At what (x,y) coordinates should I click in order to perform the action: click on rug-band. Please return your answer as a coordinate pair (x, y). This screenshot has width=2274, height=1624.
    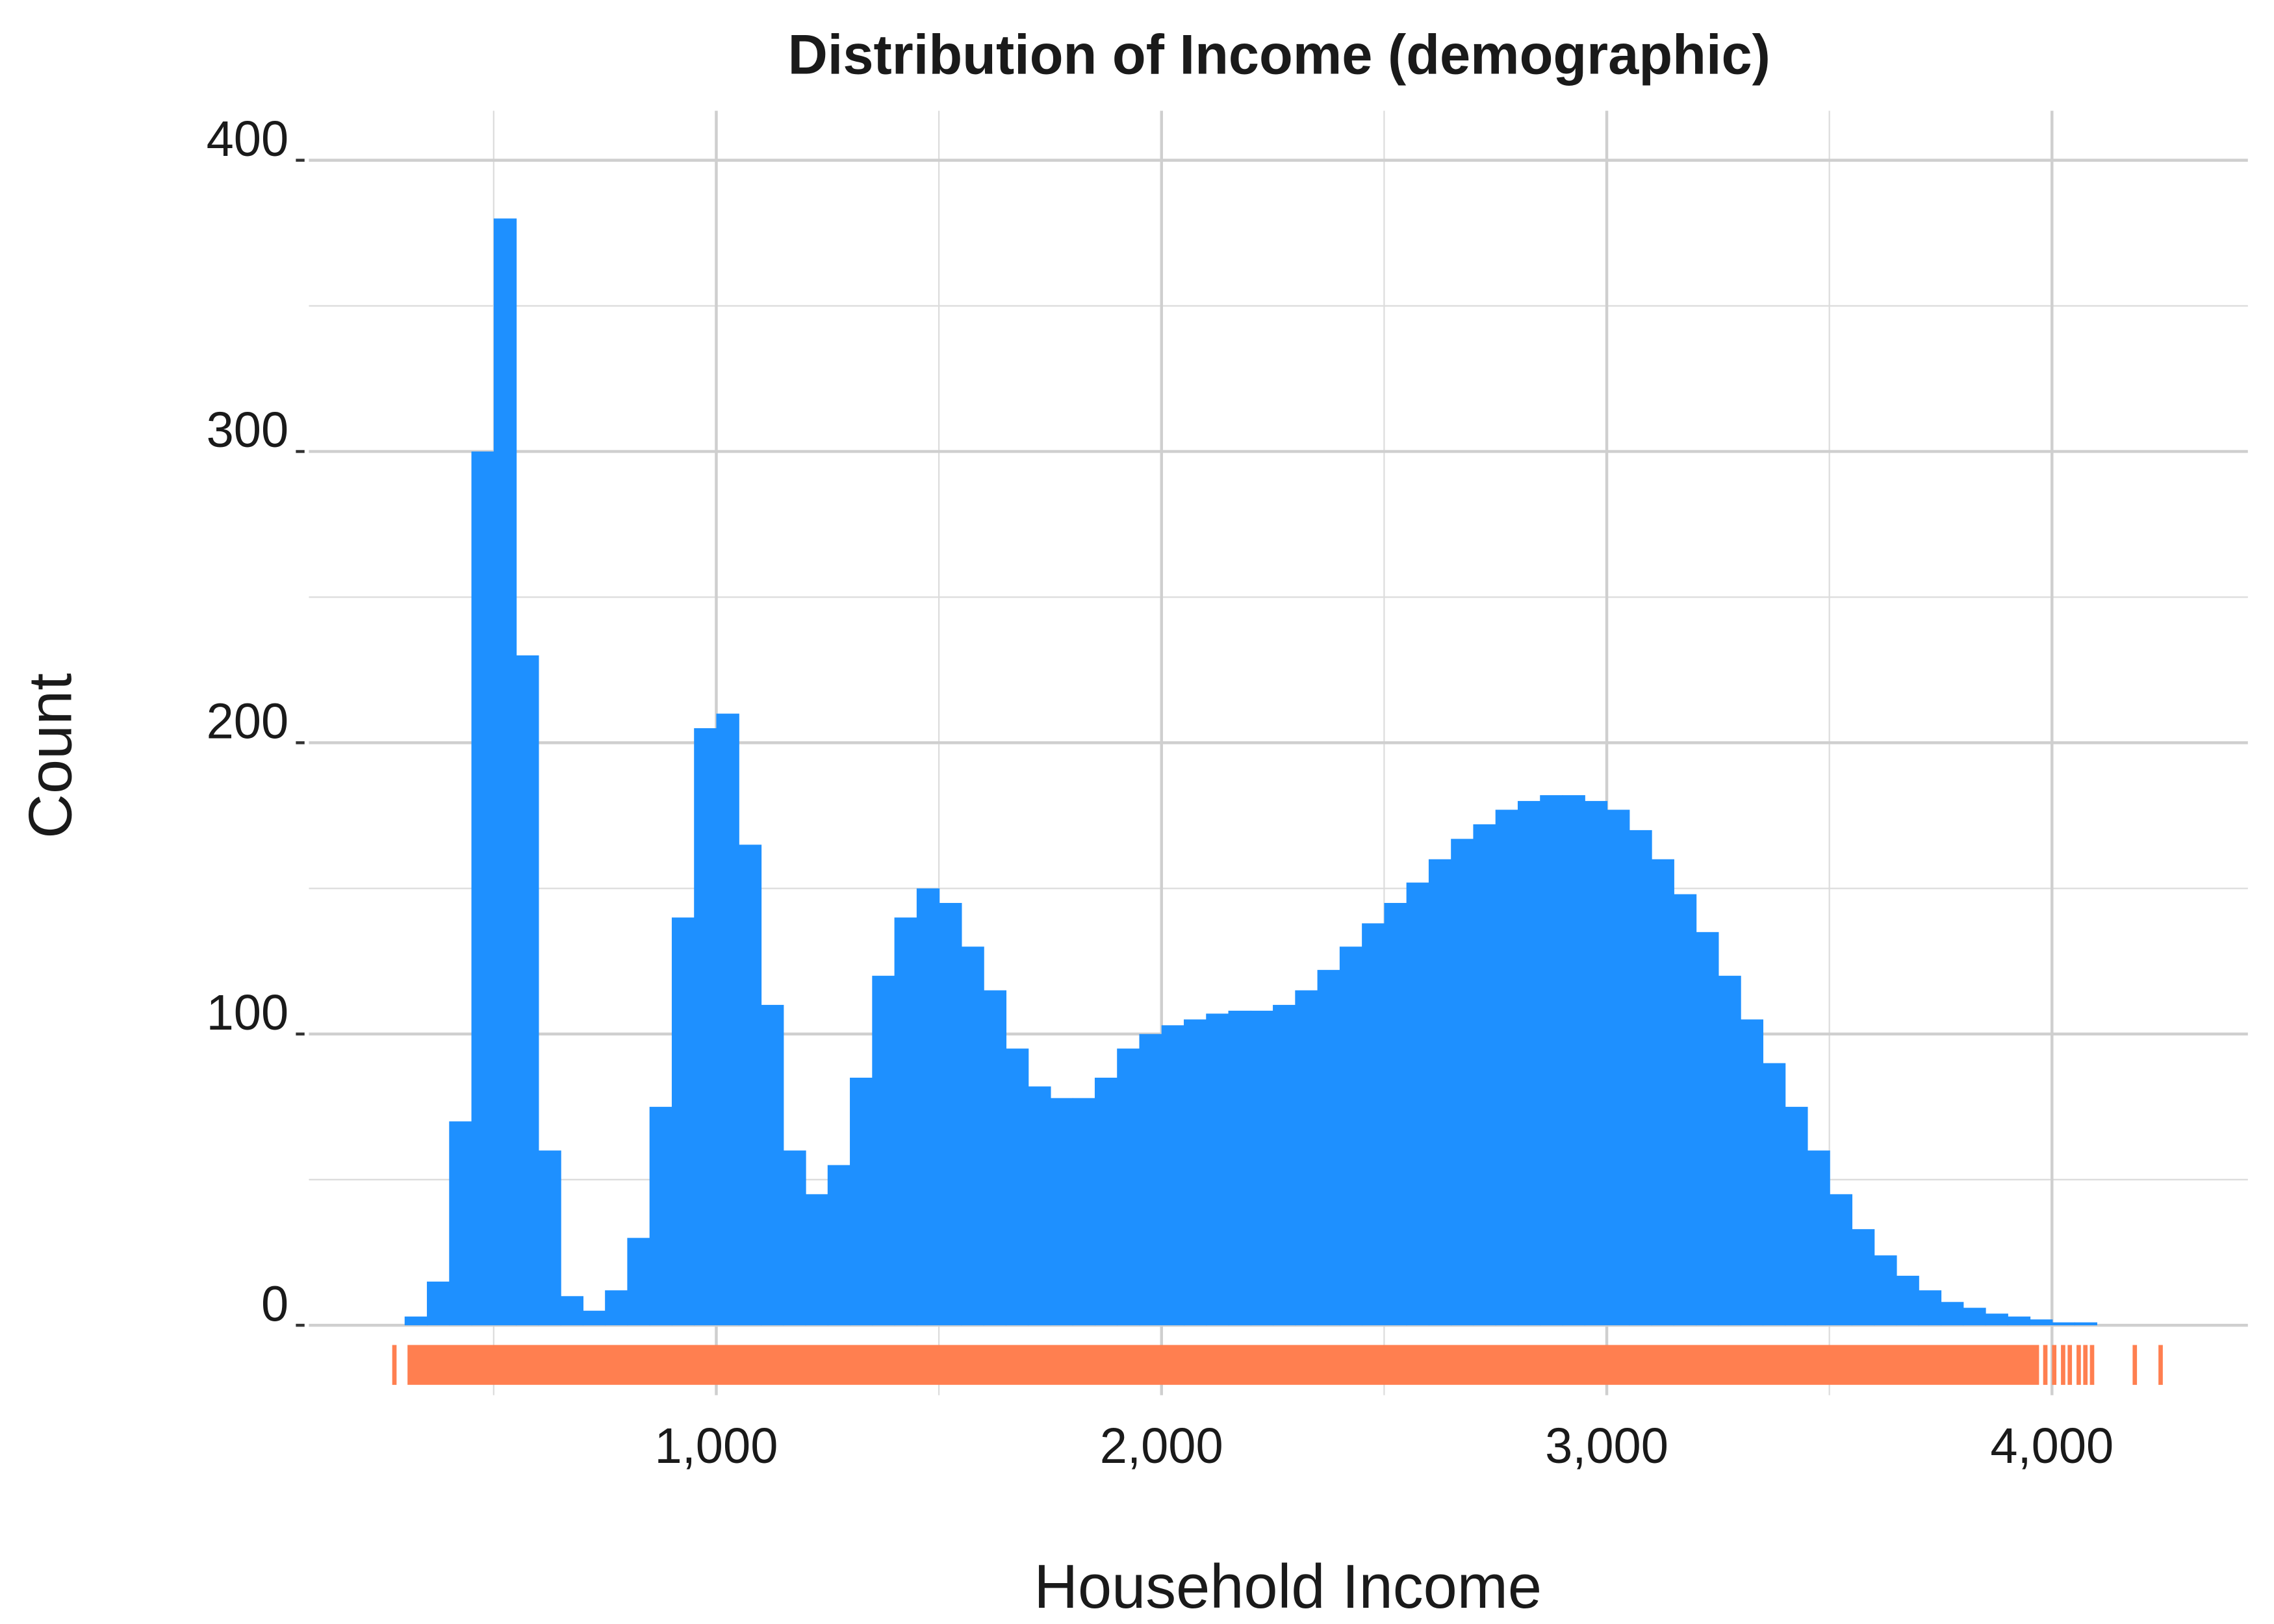
    Looking at the image, I should click on (1223, 1365).